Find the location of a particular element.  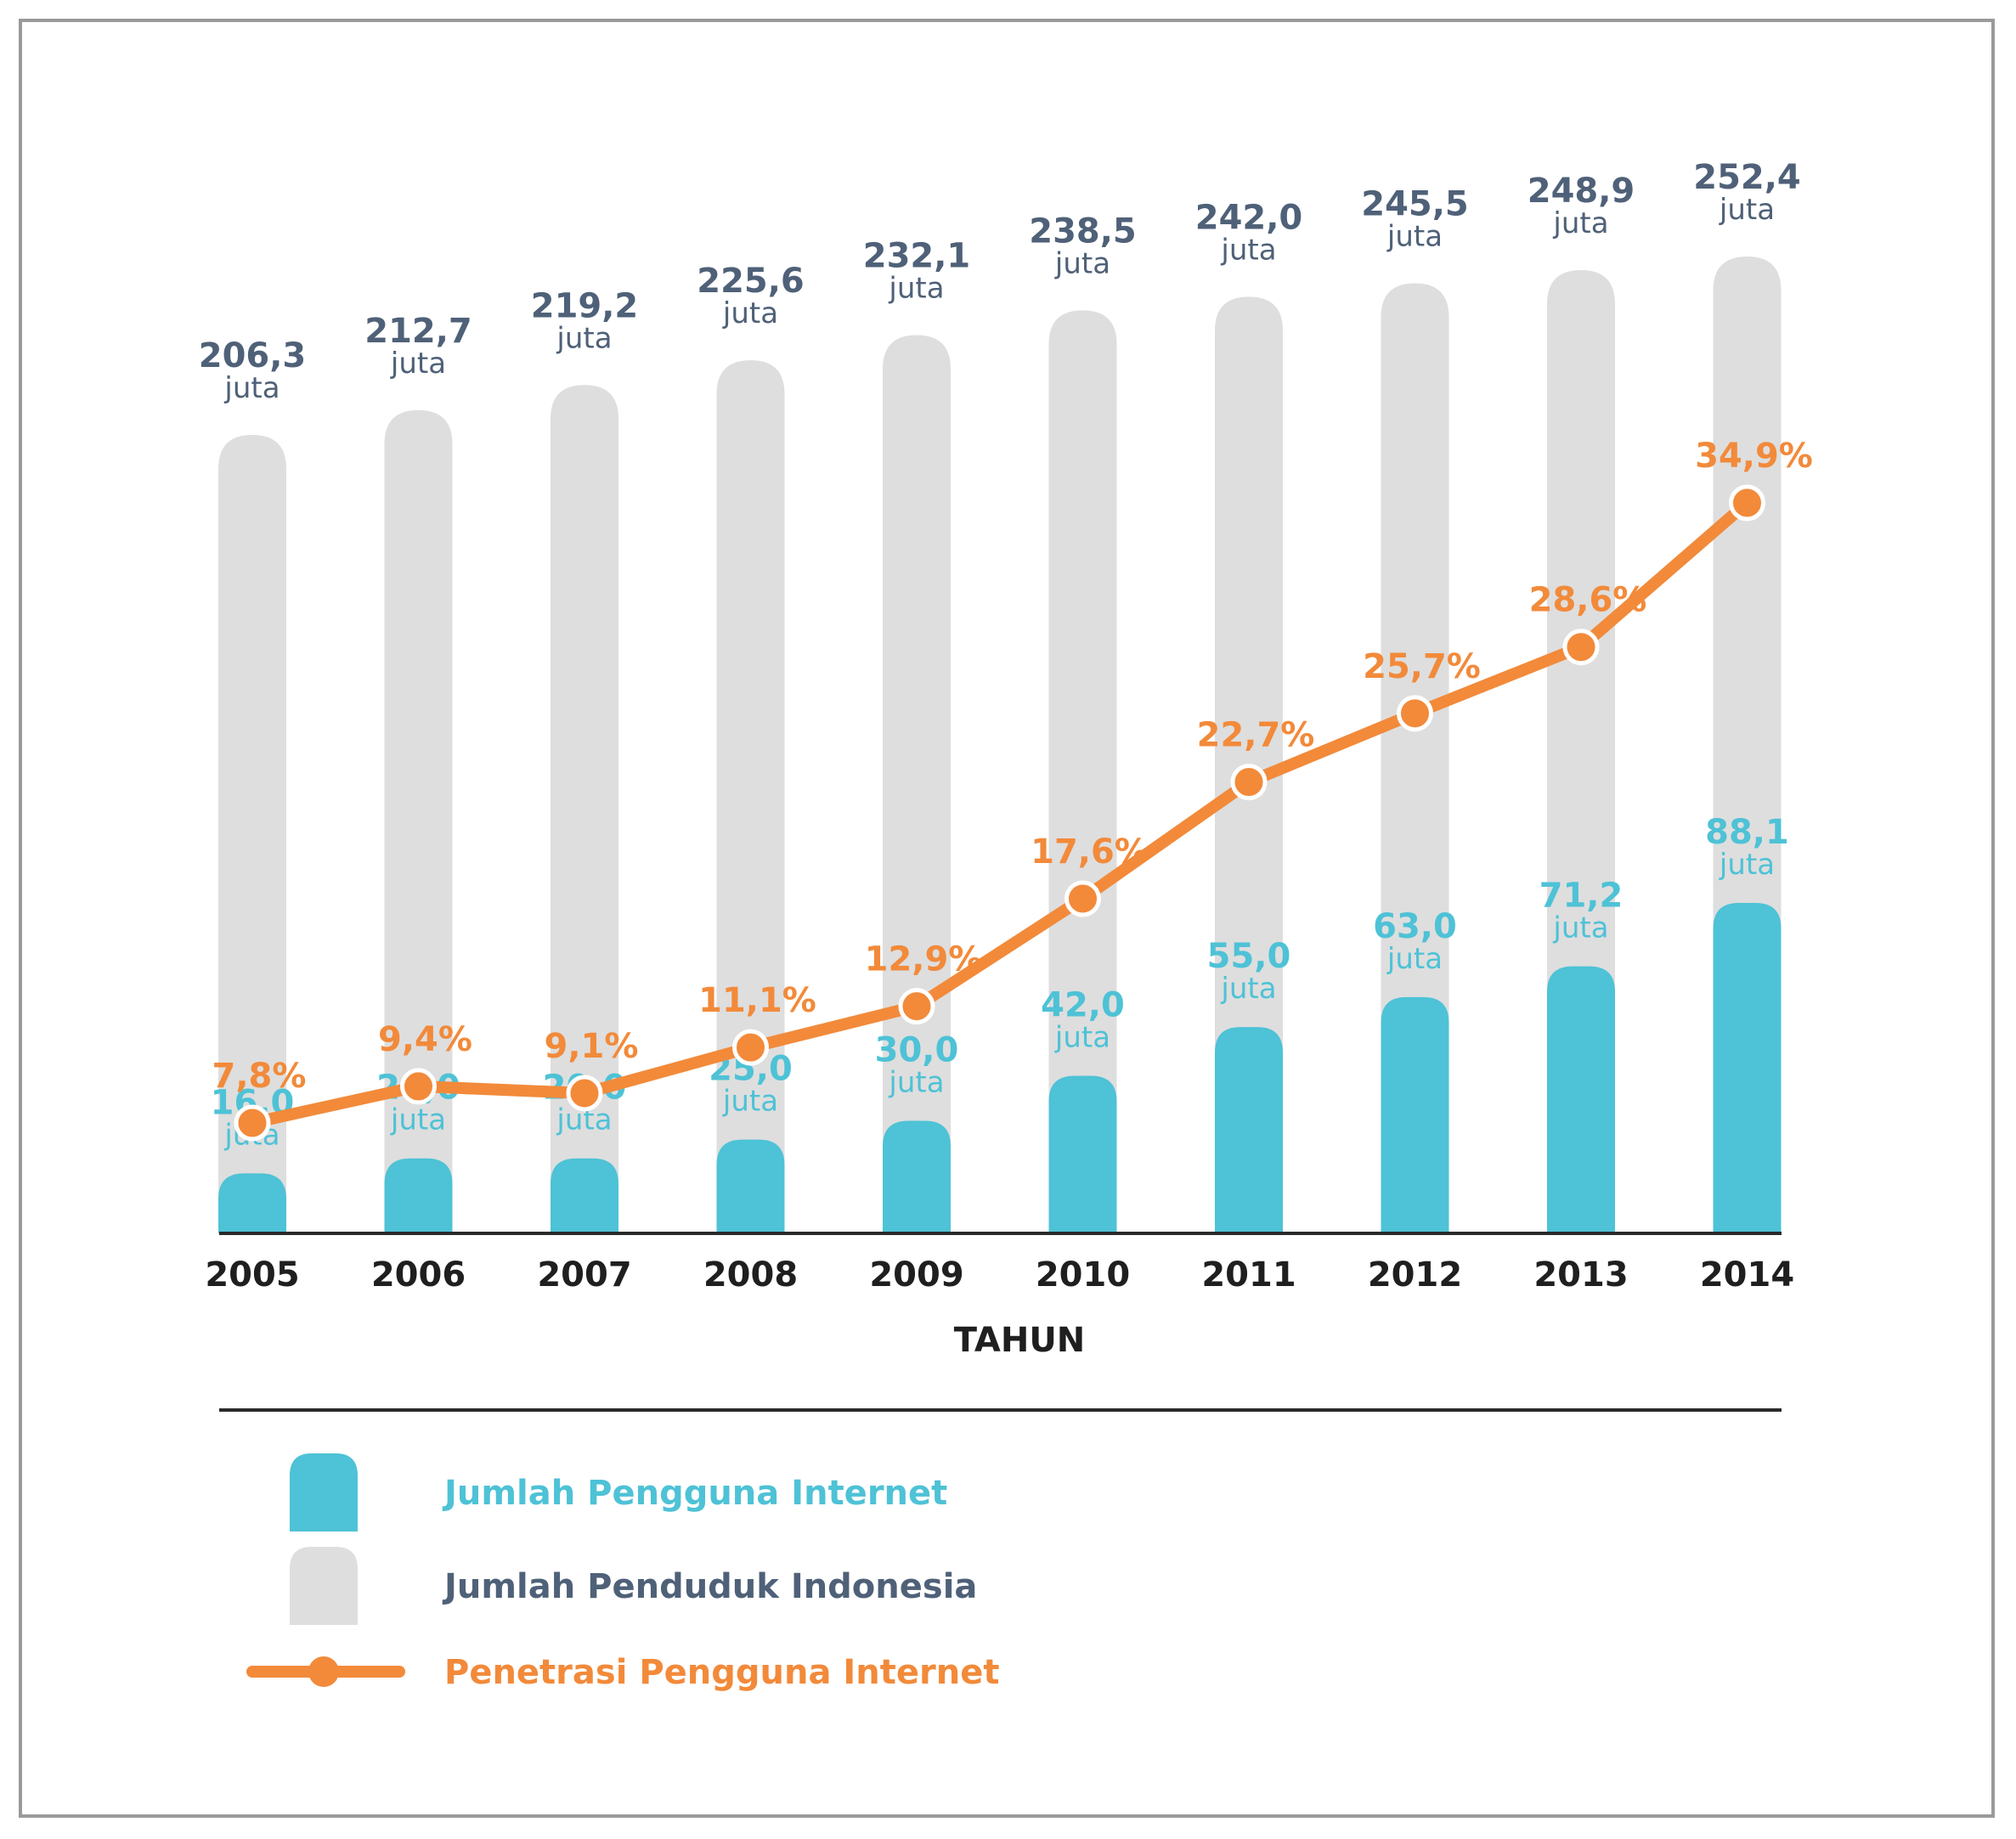

x-axis-title: TAHUN is located at coordinates (1020, 1340).